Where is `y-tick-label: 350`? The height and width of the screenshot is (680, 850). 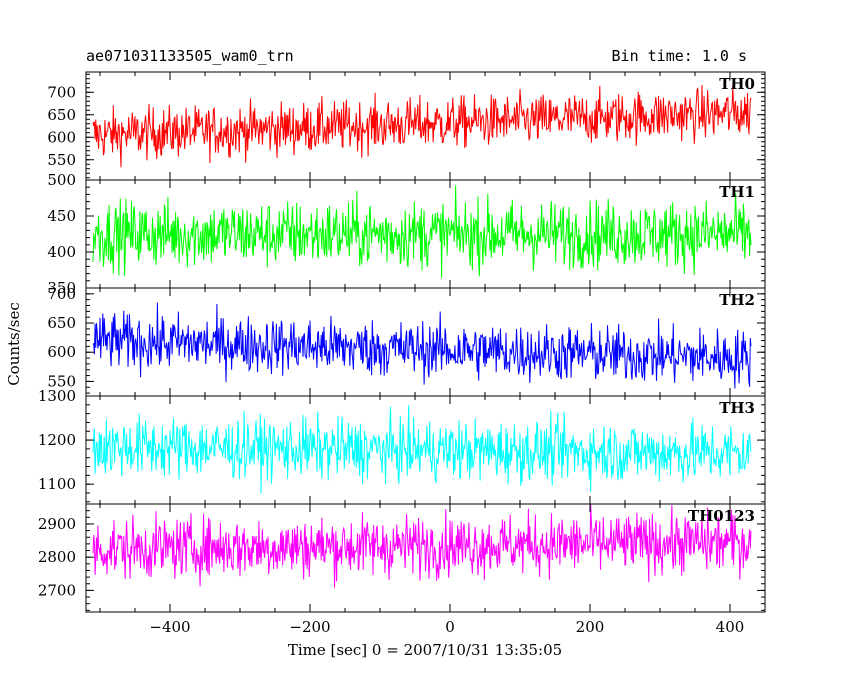
y-tick-label: 350 is located at coordinates (61, 288).